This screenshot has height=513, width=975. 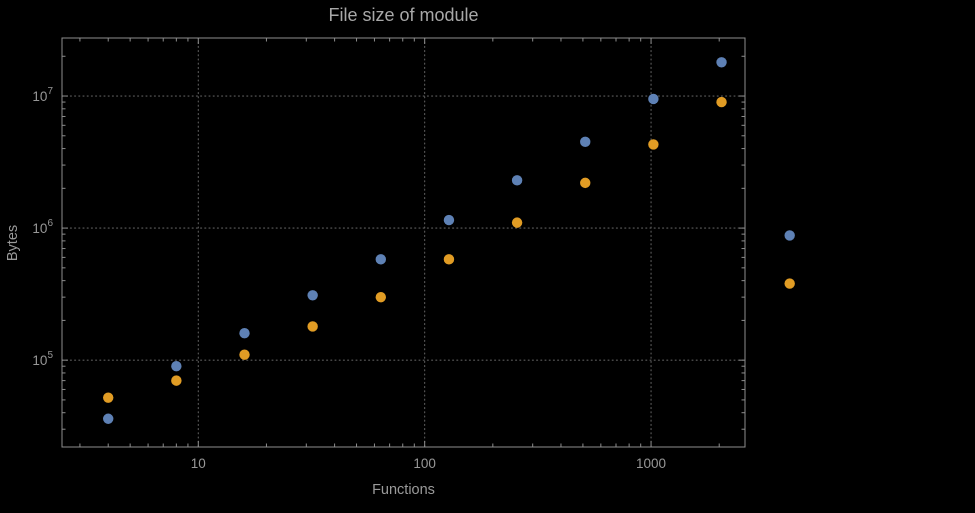 What do you see at coordinates (403, 15) in the screenshot?
I see `chart-title: File size of module` at bounding box center [403, 15].